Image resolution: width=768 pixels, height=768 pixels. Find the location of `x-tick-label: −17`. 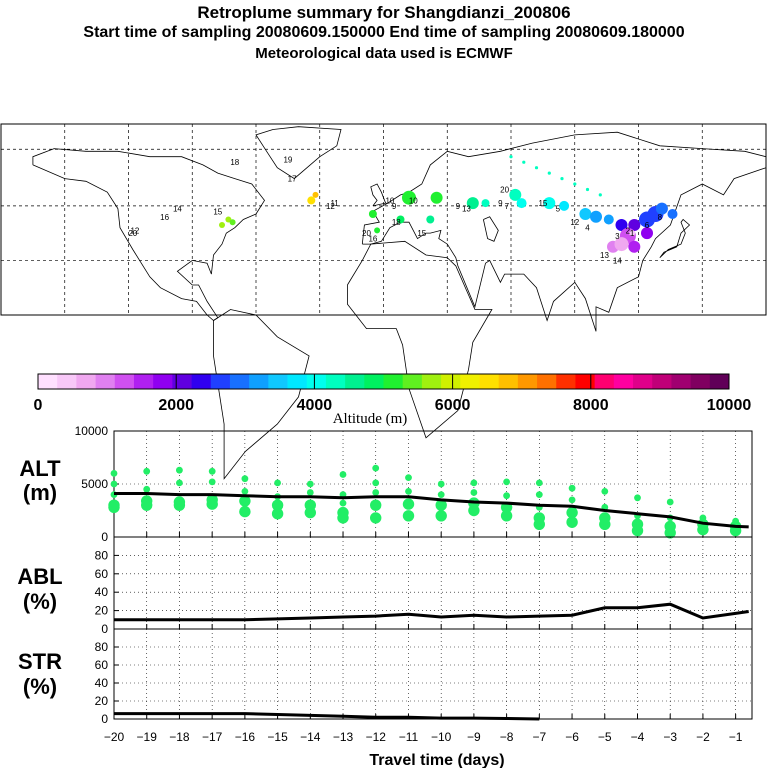

x-tick-label: −17 is located at coordinates (212, 737).